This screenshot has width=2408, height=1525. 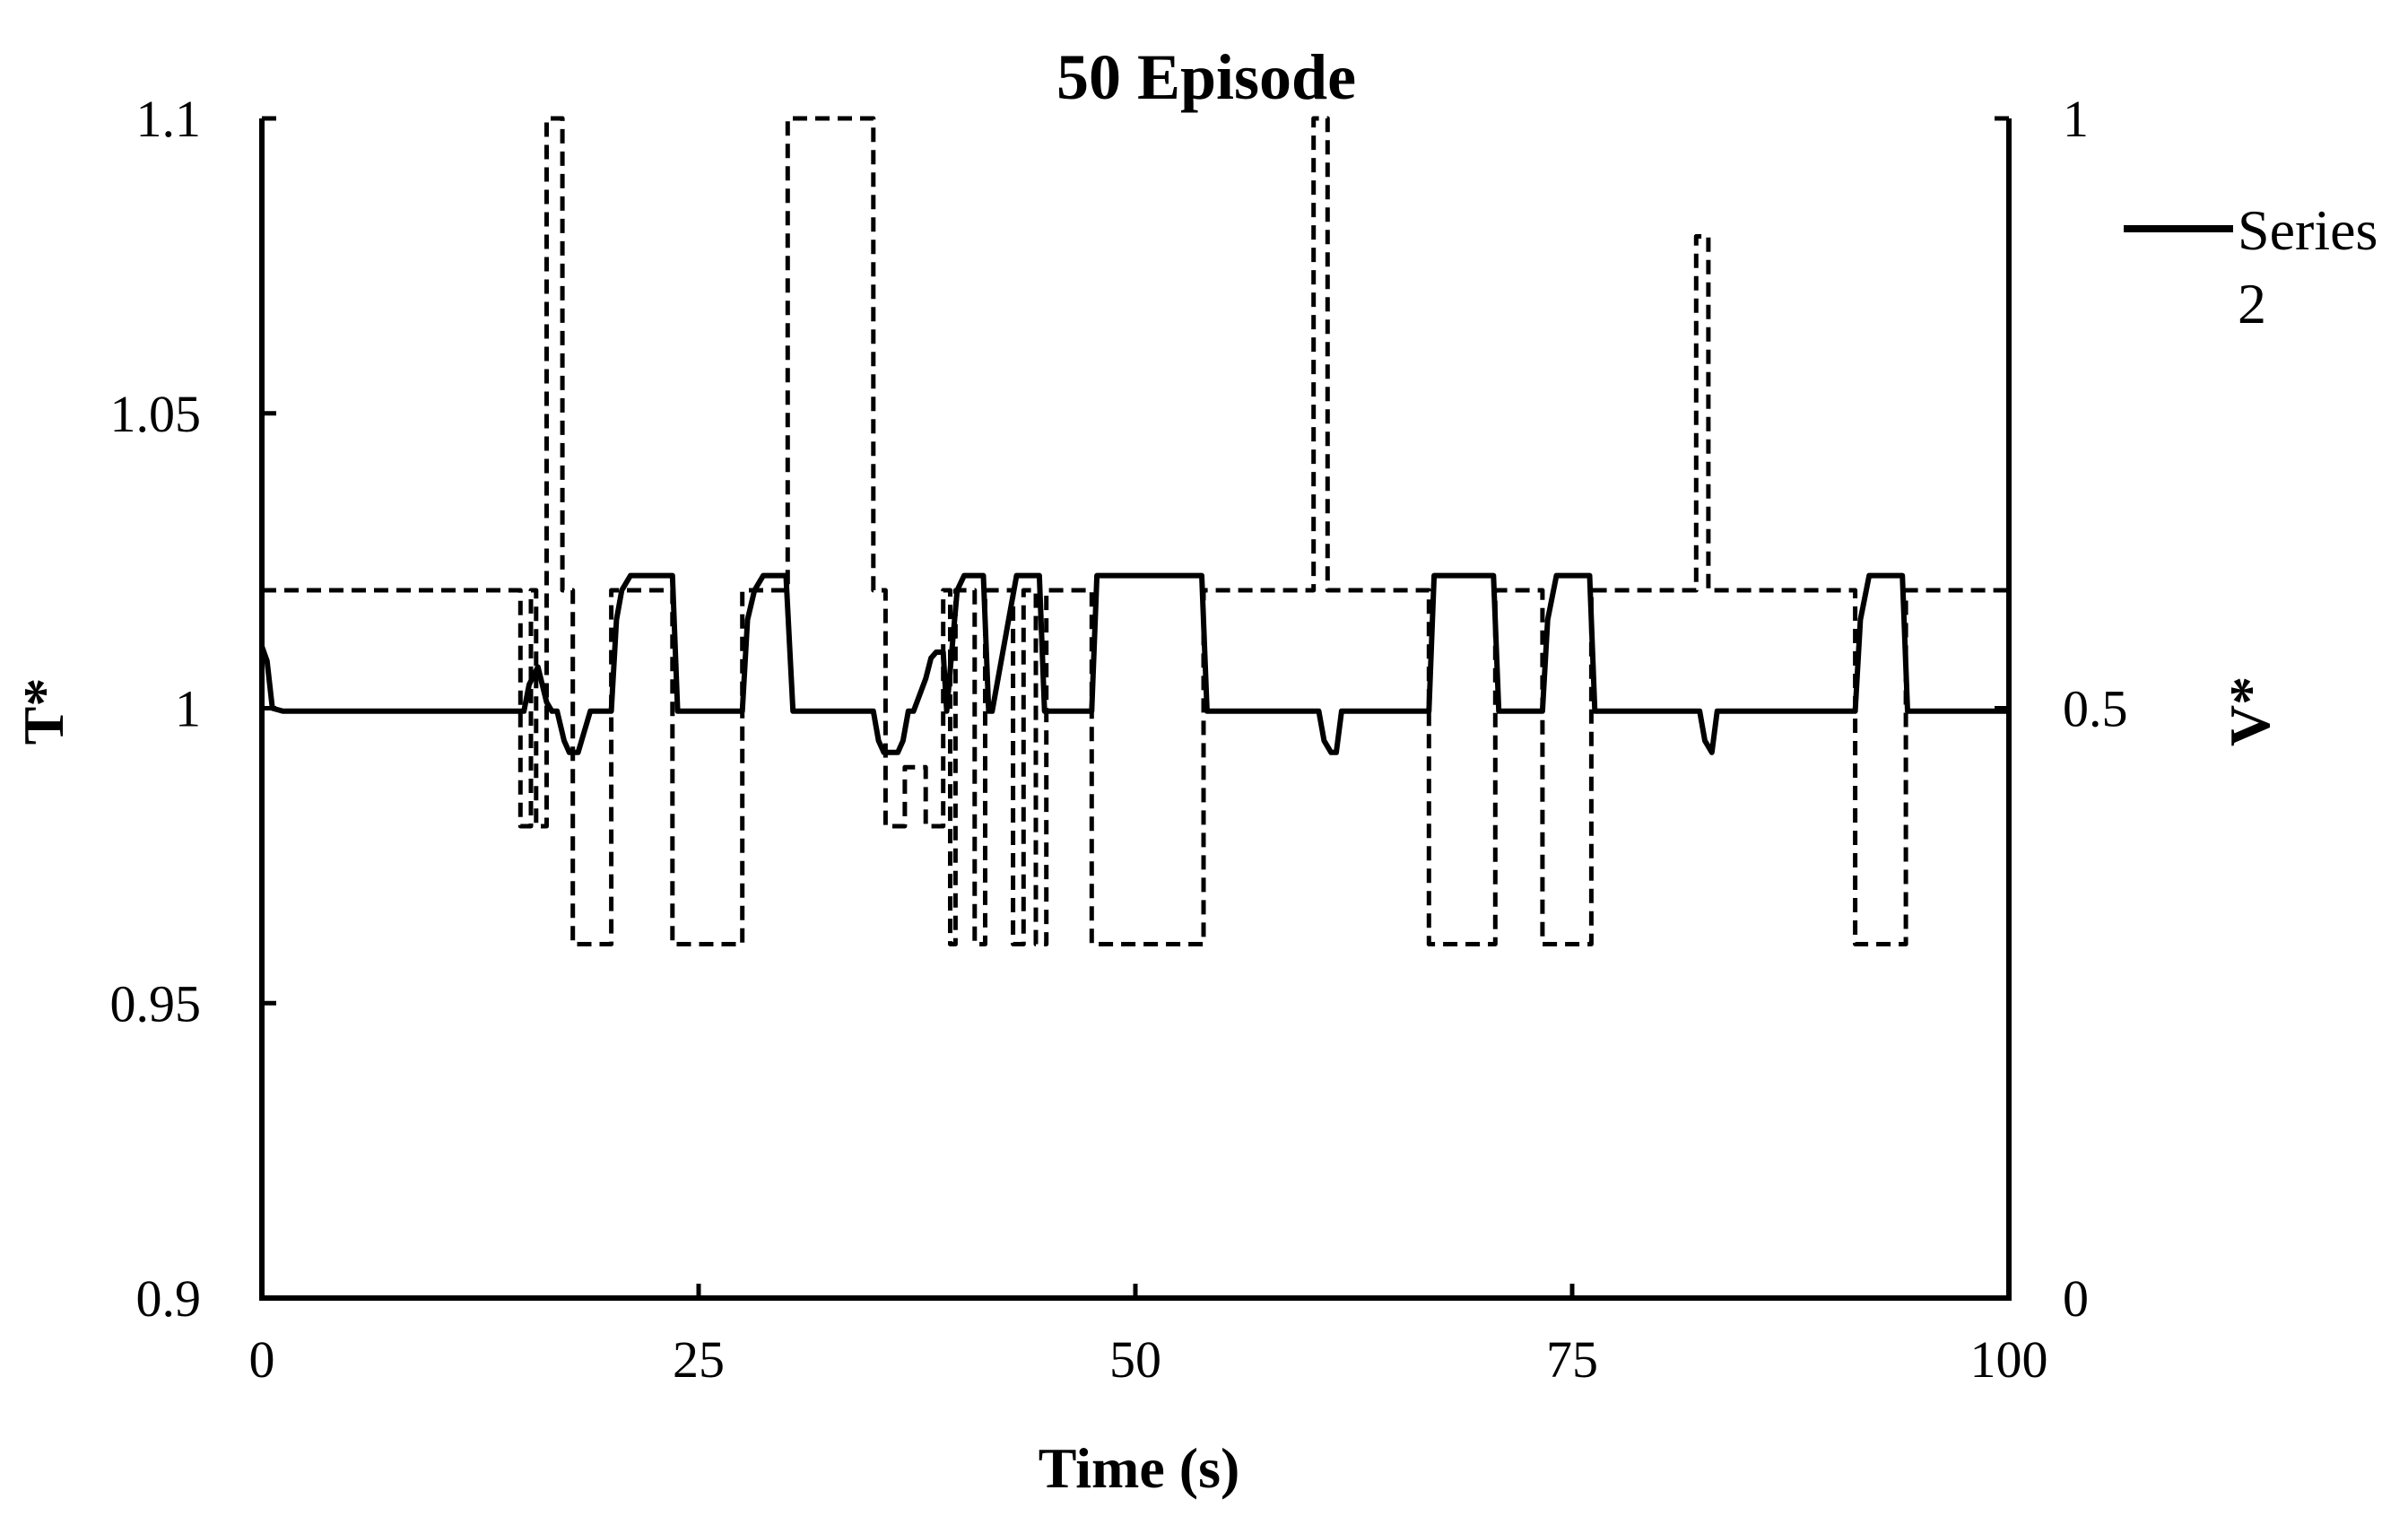 What do you see at coordinates (2251, 267) in the screenshot?
I see `legend: Series 2` at bounding box center [2251, 267].